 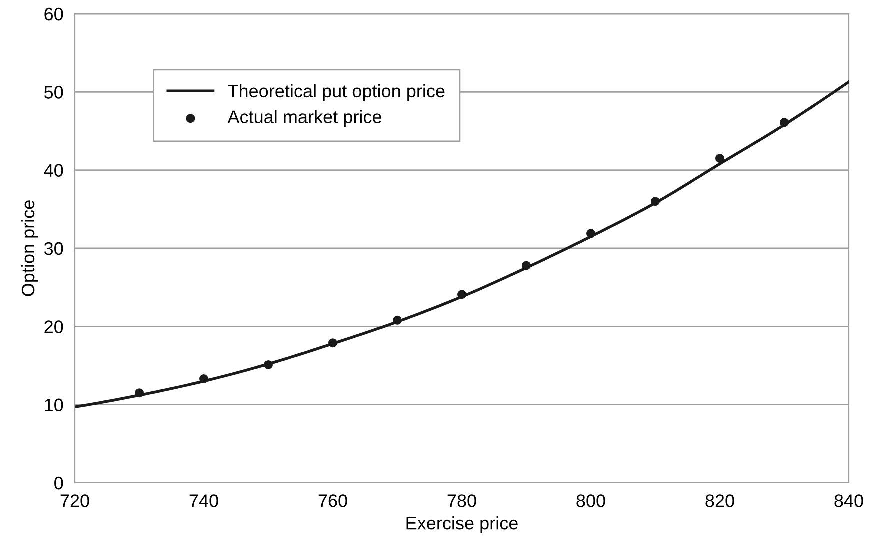 I want to click on x-tick-label: 760, so click(x=333, y=501).